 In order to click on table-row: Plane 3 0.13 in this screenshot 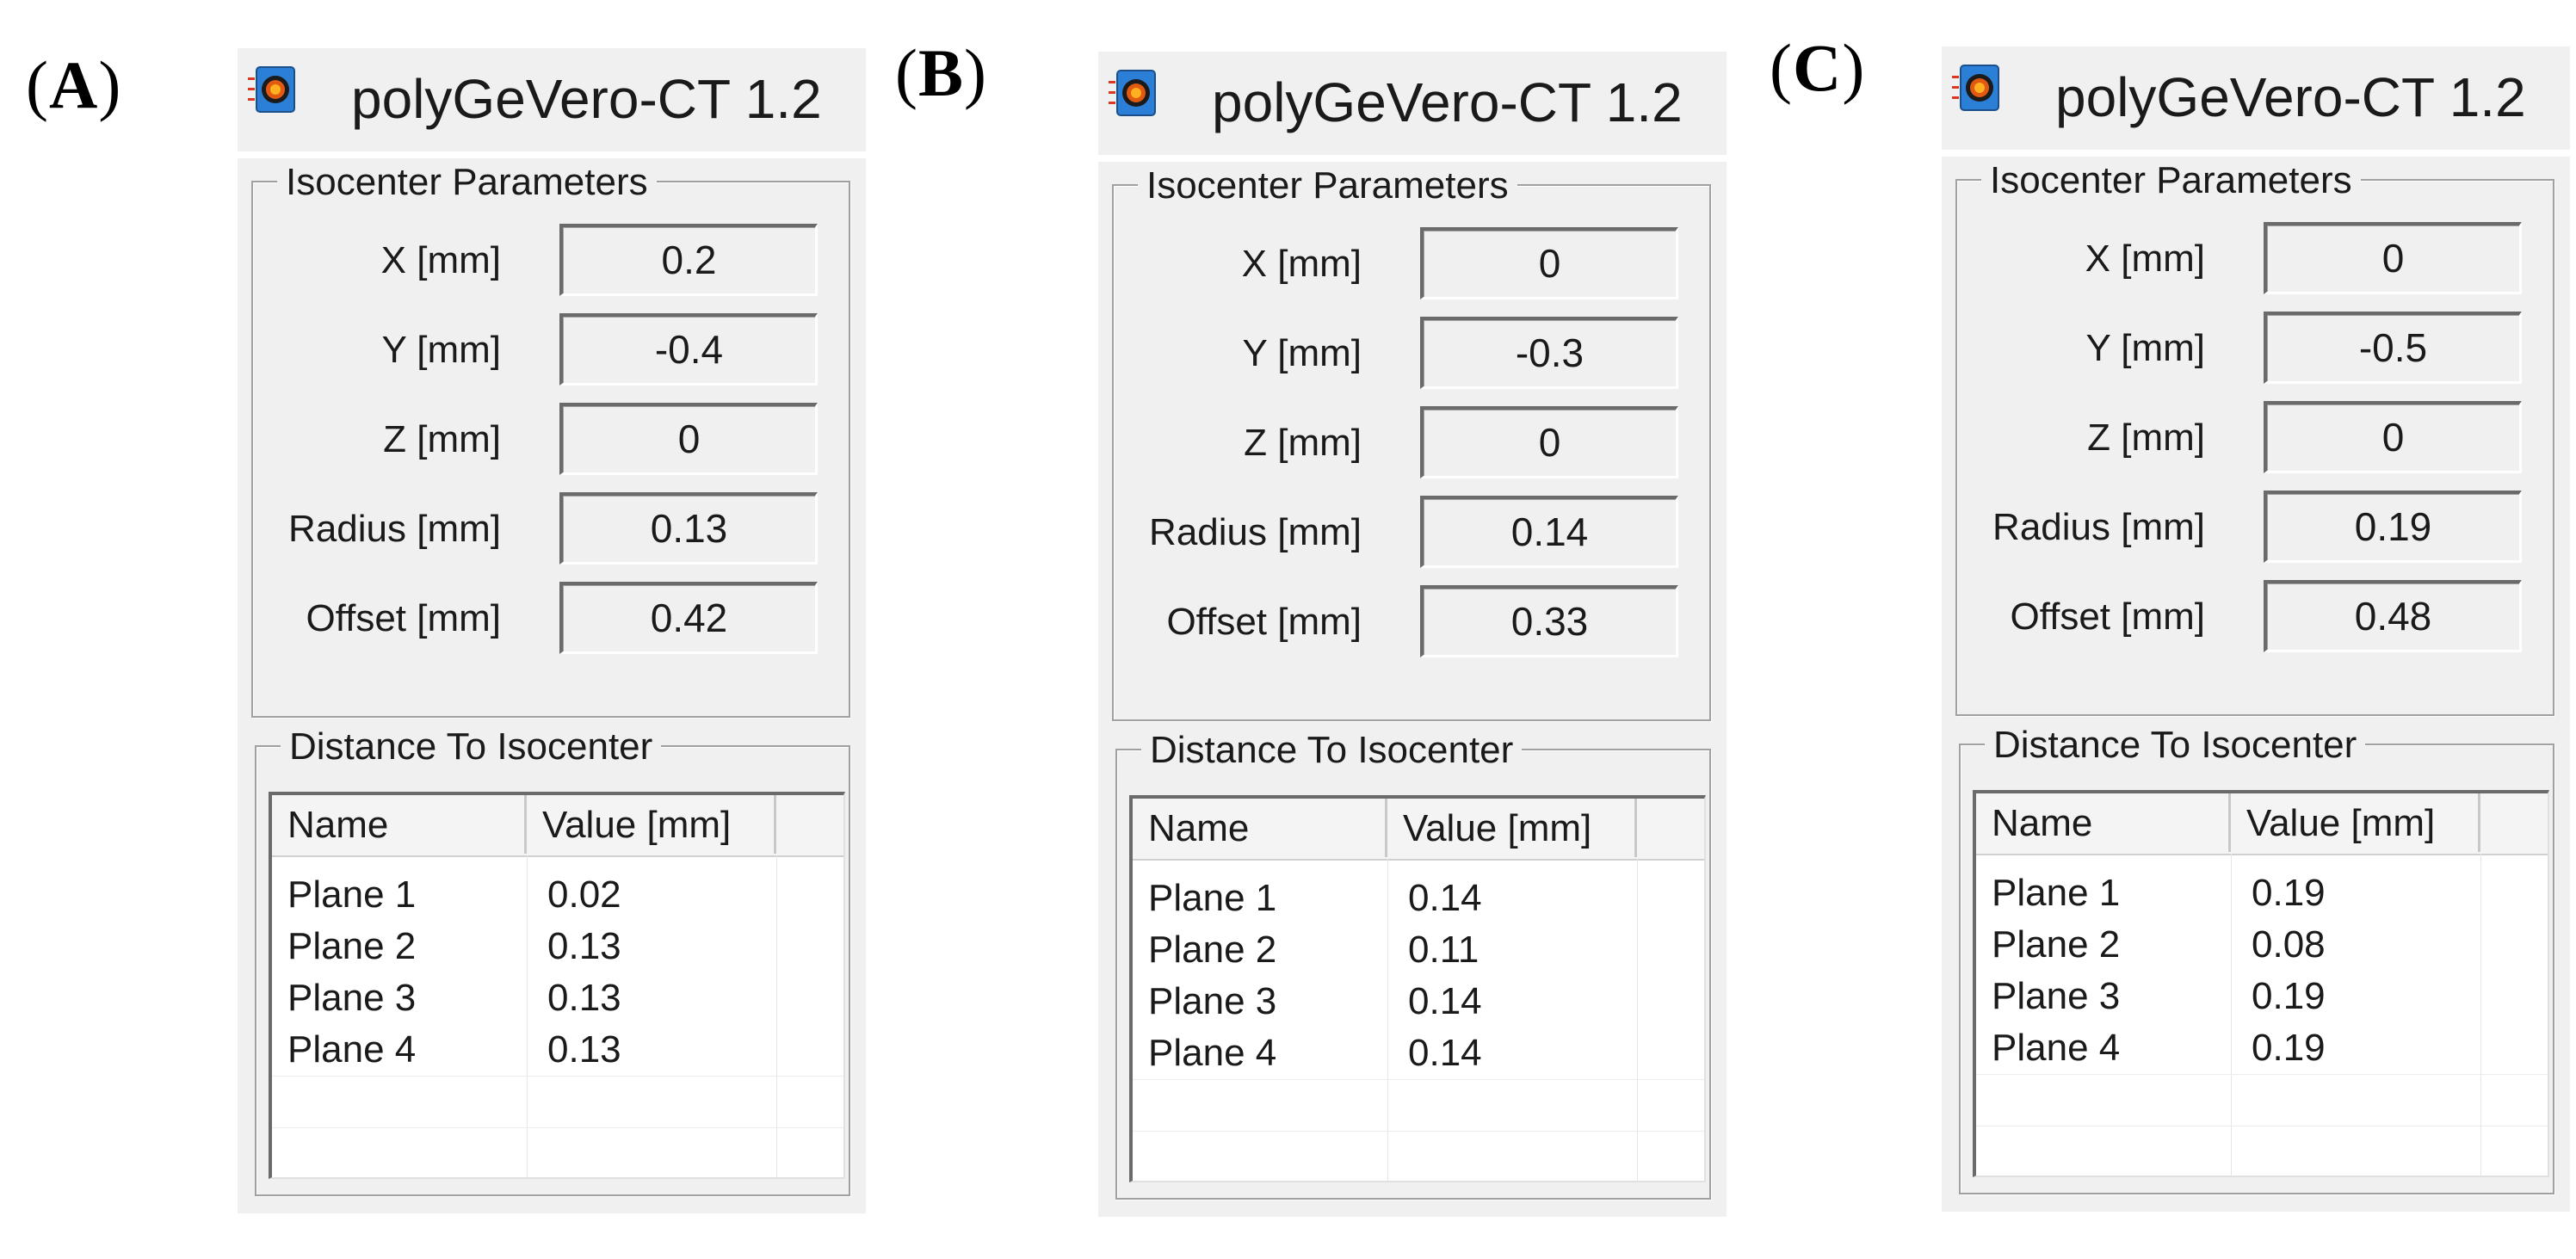, I will do `click(557, 998)`.